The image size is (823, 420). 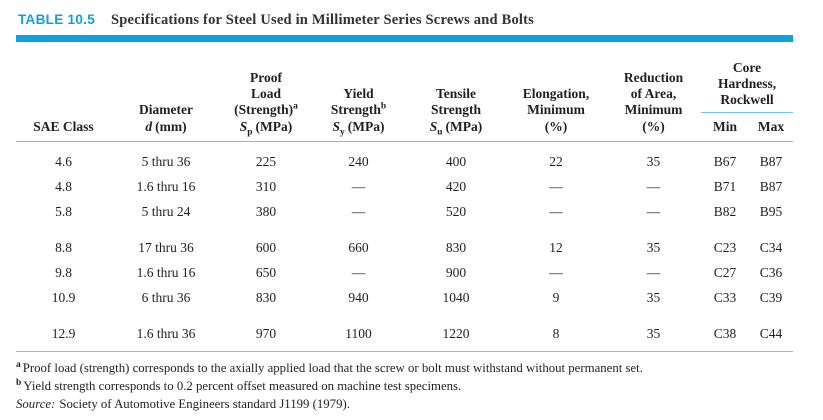 What do you see at coordinates (166, 212) in the screenshot?
I see `cell-diameter: 5 thru 24` at bounding box center [166, 212].